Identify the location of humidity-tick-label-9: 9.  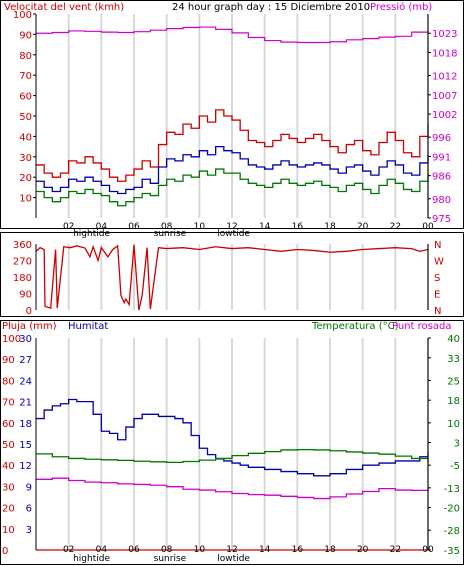
(29, 487).